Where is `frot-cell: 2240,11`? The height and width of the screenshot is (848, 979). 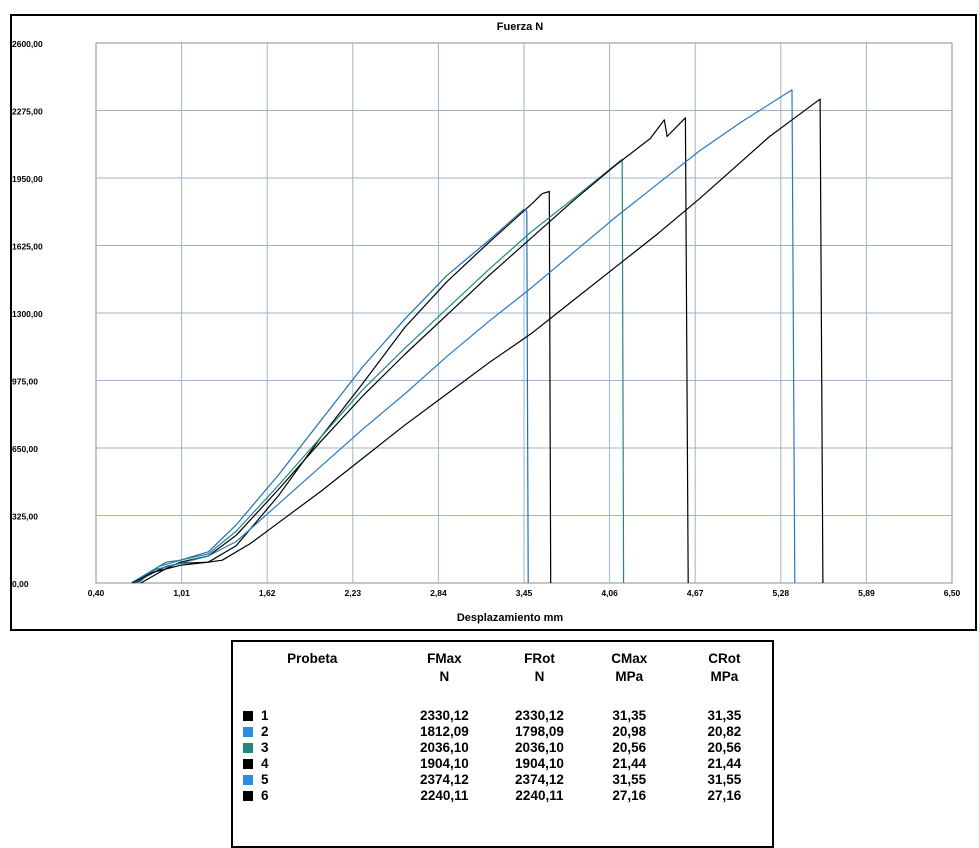
frot-cell: 2240,11 is located at coordinates (539, 795).